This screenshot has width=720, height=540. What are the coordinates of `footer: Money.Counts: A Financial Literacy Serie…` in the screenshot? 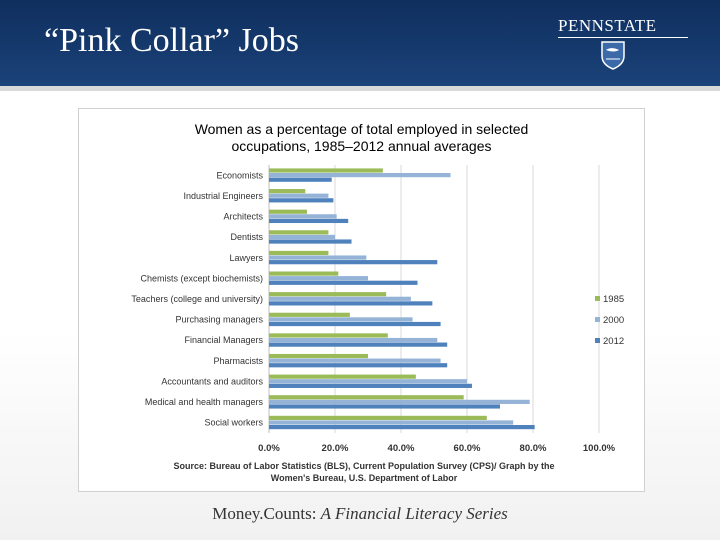 It's located at (360, 514).